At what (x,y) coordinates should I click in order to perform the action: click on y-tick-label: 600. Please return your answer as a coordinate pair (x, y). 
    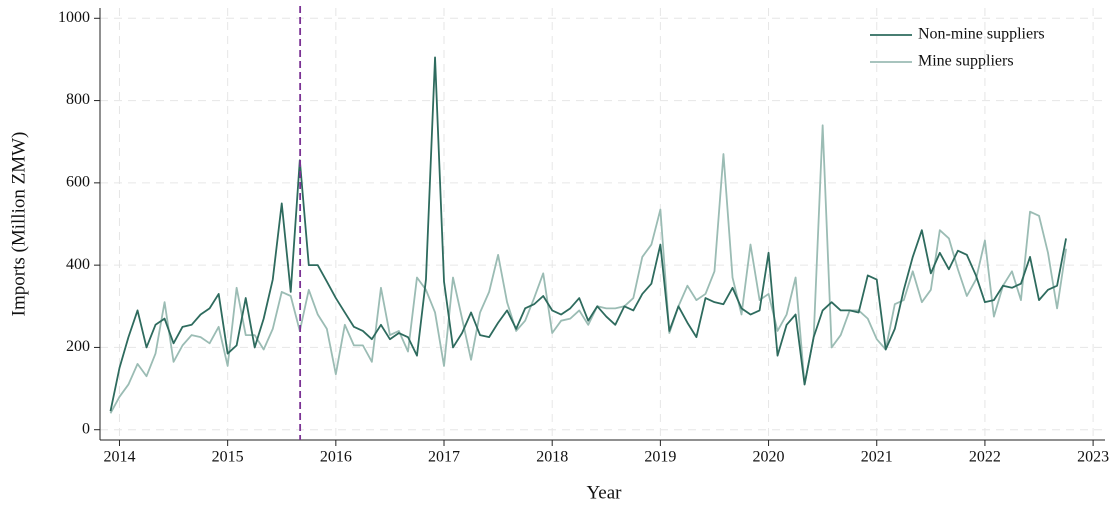
    Looking at the image, I should click on (78, 182).